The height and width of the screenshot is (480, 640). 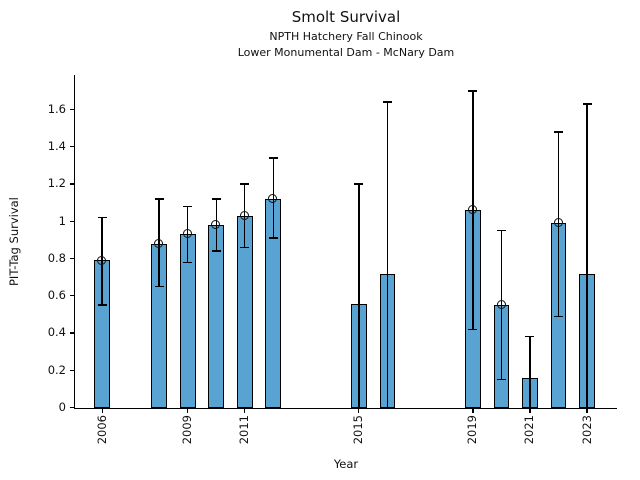 I want to click on x-tick-label-2006: 2006, so click(x=101, y=429).